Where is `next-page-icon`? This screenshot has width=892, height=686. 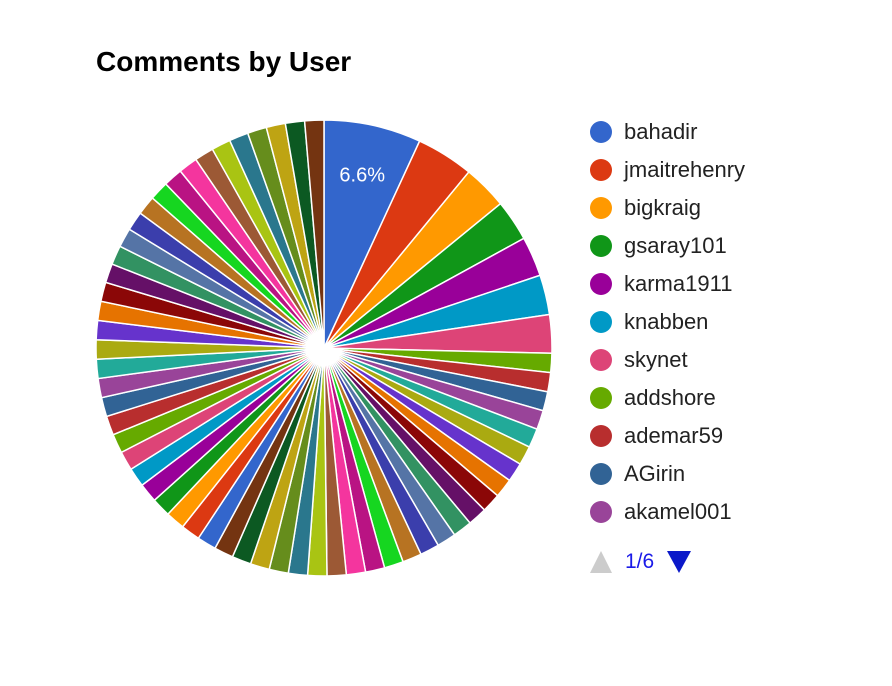
next-page-icon is located at coordinates (679, 562).